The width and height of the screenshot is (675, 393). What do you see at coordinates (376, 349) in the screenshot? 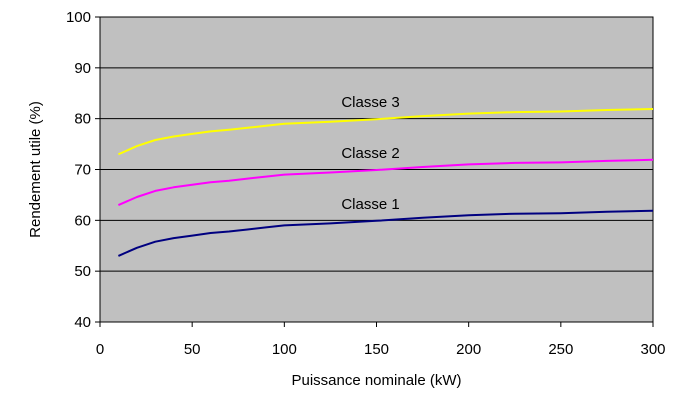
I see `x-tick-label: 150` at bounding box center [376, 349].